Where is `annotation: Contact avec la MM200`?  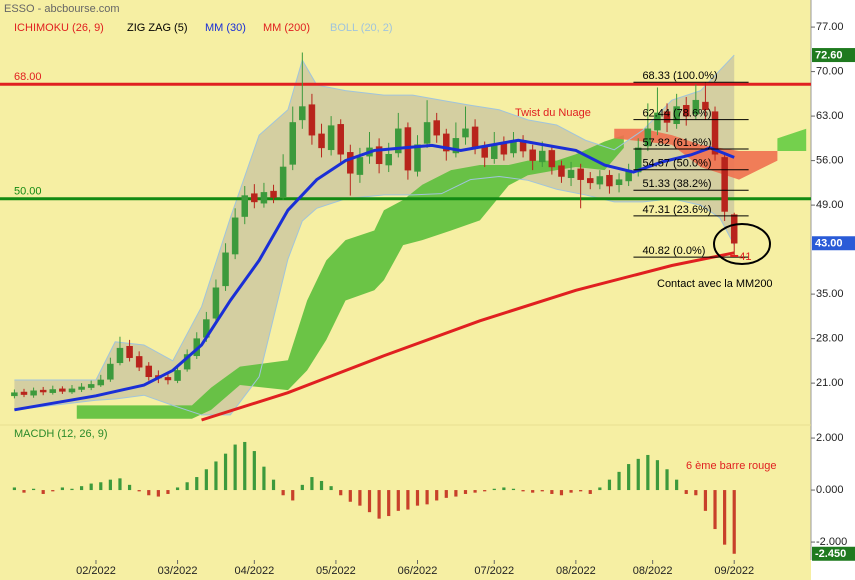 annotation: Contact avec la MM200 is located at coordinates (715, 284).